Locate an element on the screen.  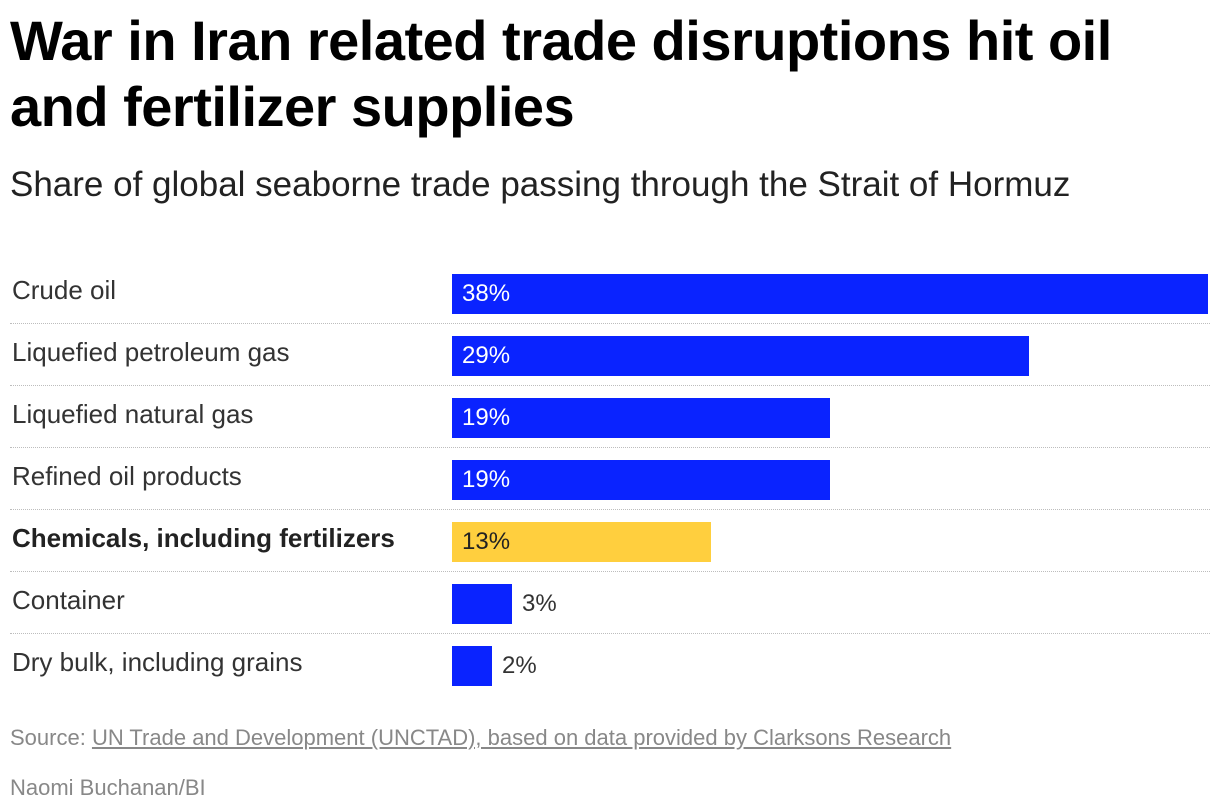
credit-line: Naomi Buchanan/BI is located at coordinates (108, 787).